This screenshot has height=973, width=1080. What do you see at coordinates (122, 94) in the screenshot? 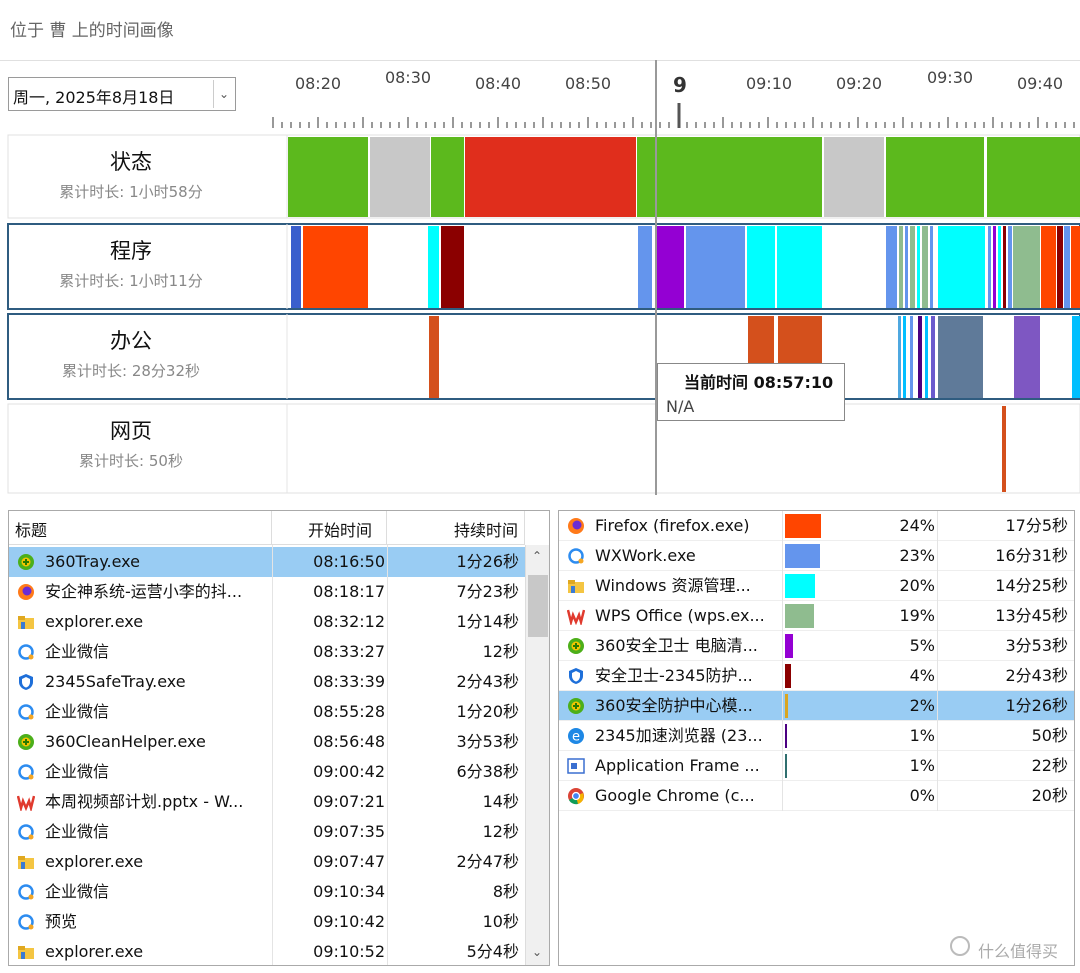
I see `date-picker: 周一, 2025年8月18日 ⌄` at bounding box center [122, 94].